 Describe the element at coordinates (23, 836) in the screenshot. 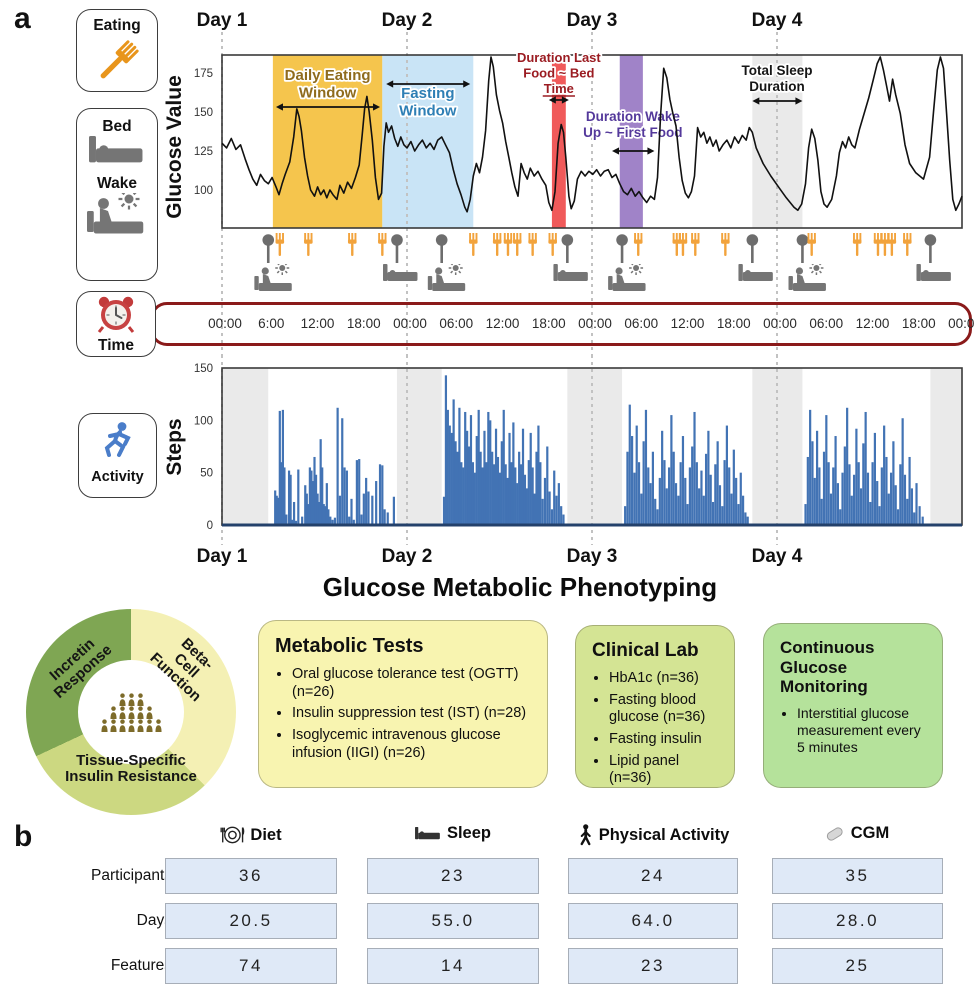

I see `panel-b-label: b` at that location.